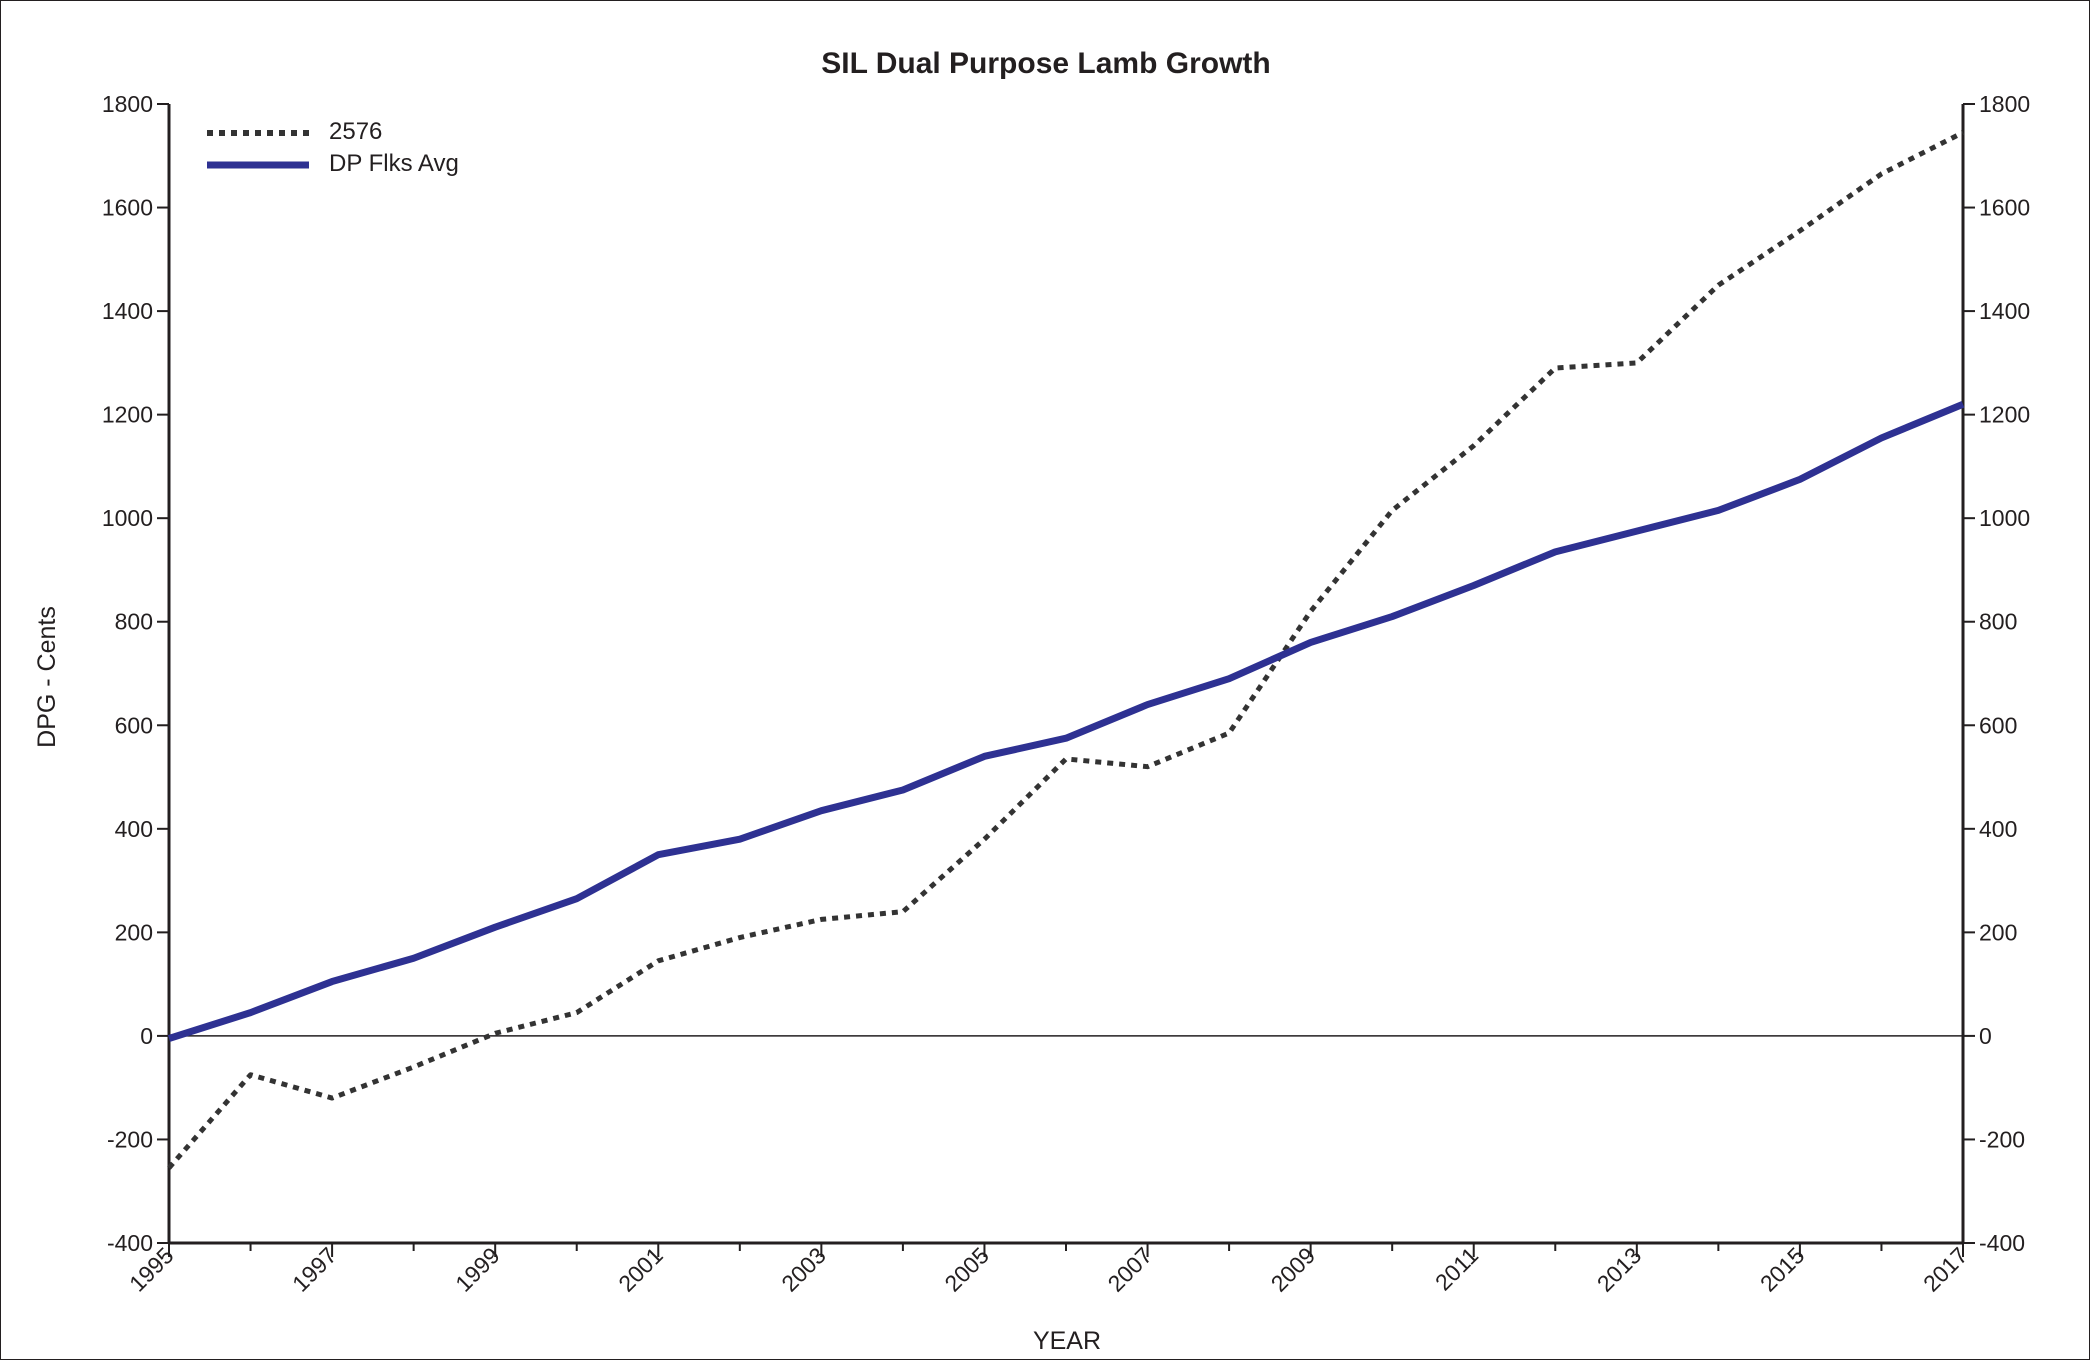  What do you see at coordinates (394, 163) in the screenshot?
I see `legend-label-dp-flks-avg: DP Flks Avg` at bounding box center [394, 163].